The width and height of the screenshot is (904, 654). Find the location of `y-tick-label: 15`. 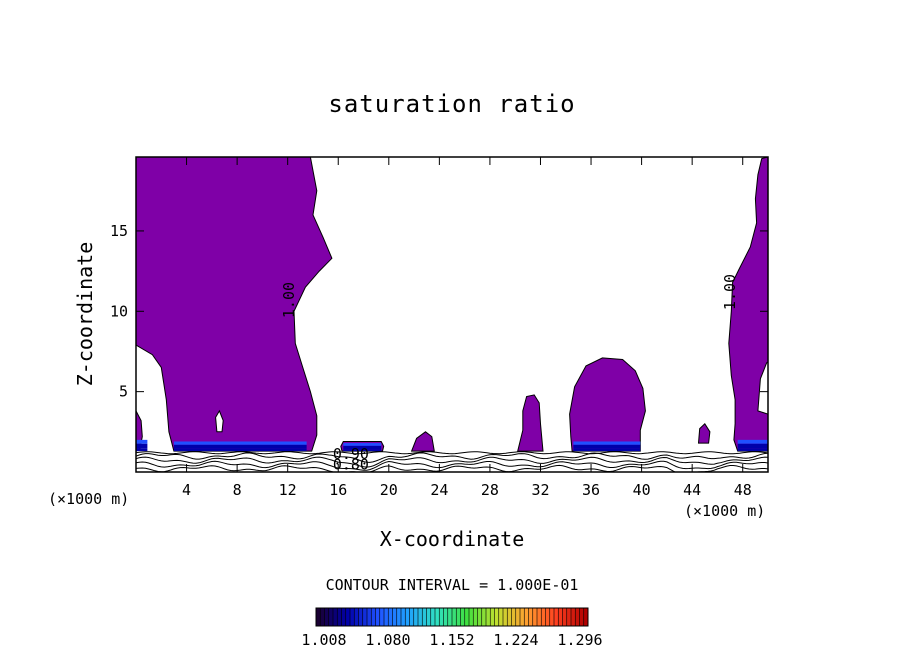

y-tick-label: 15 is located at coordinates (119, 231).